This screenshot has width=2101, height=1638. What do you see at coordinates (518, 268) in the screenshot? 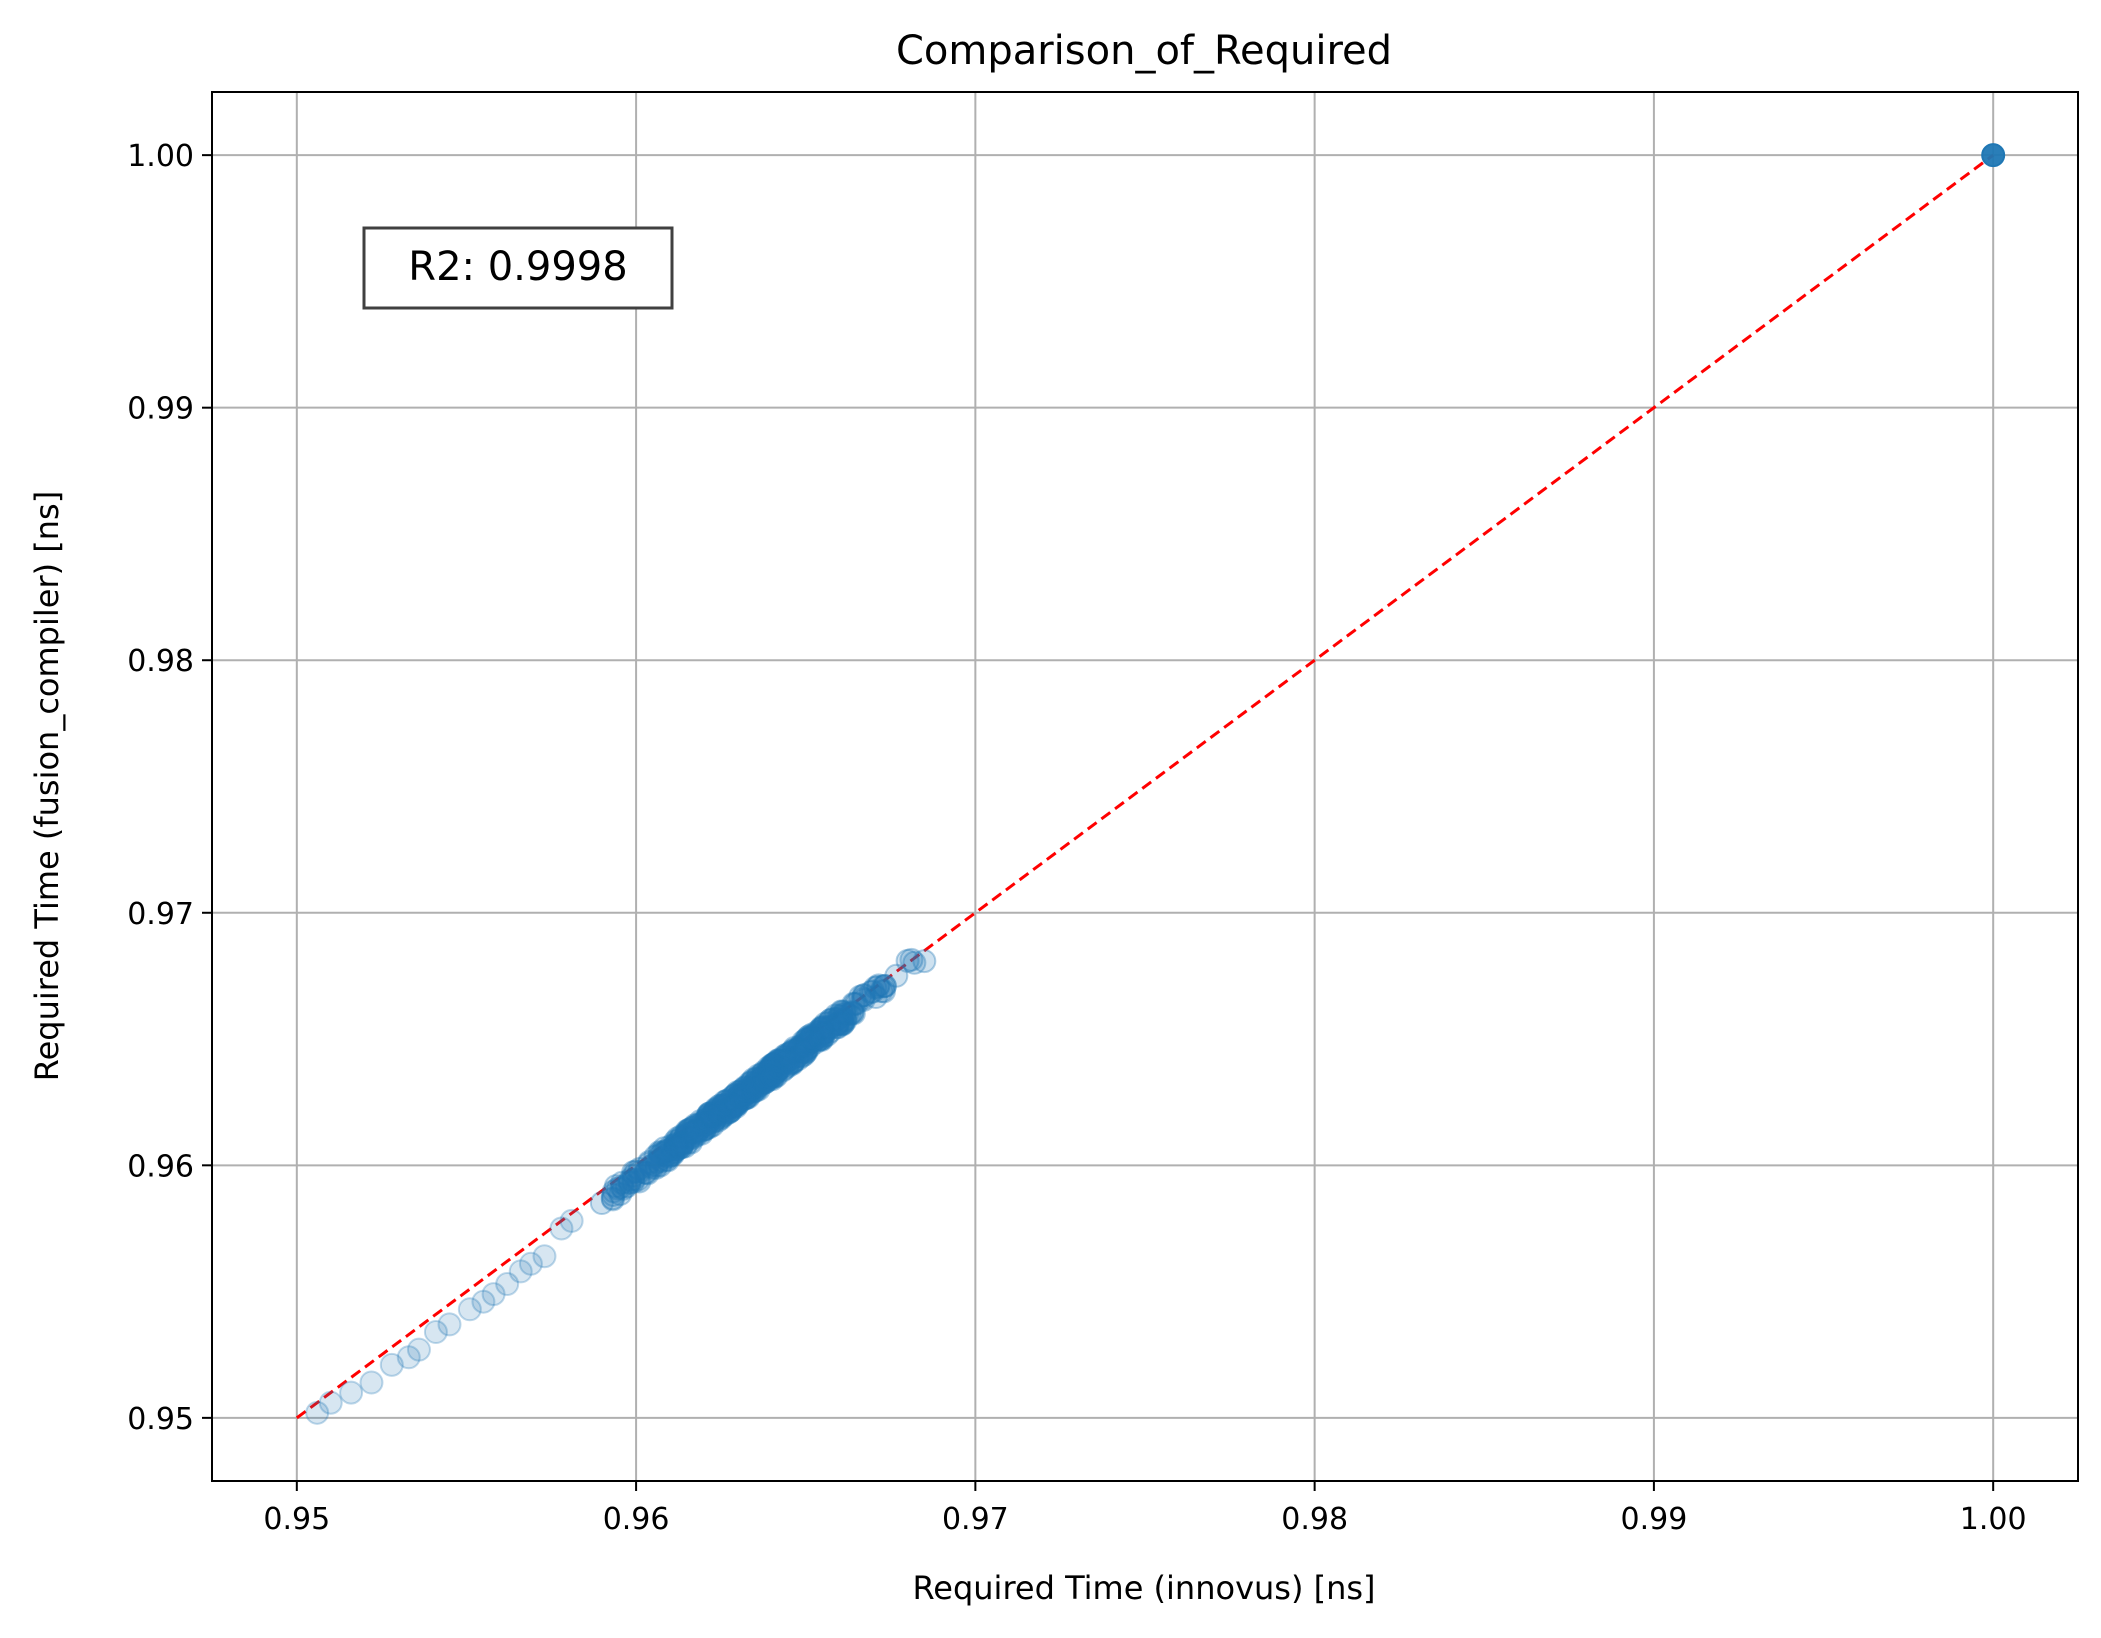
I see `r2-annotation-box: R2: 0.9998` at bounding box center [518, 268].